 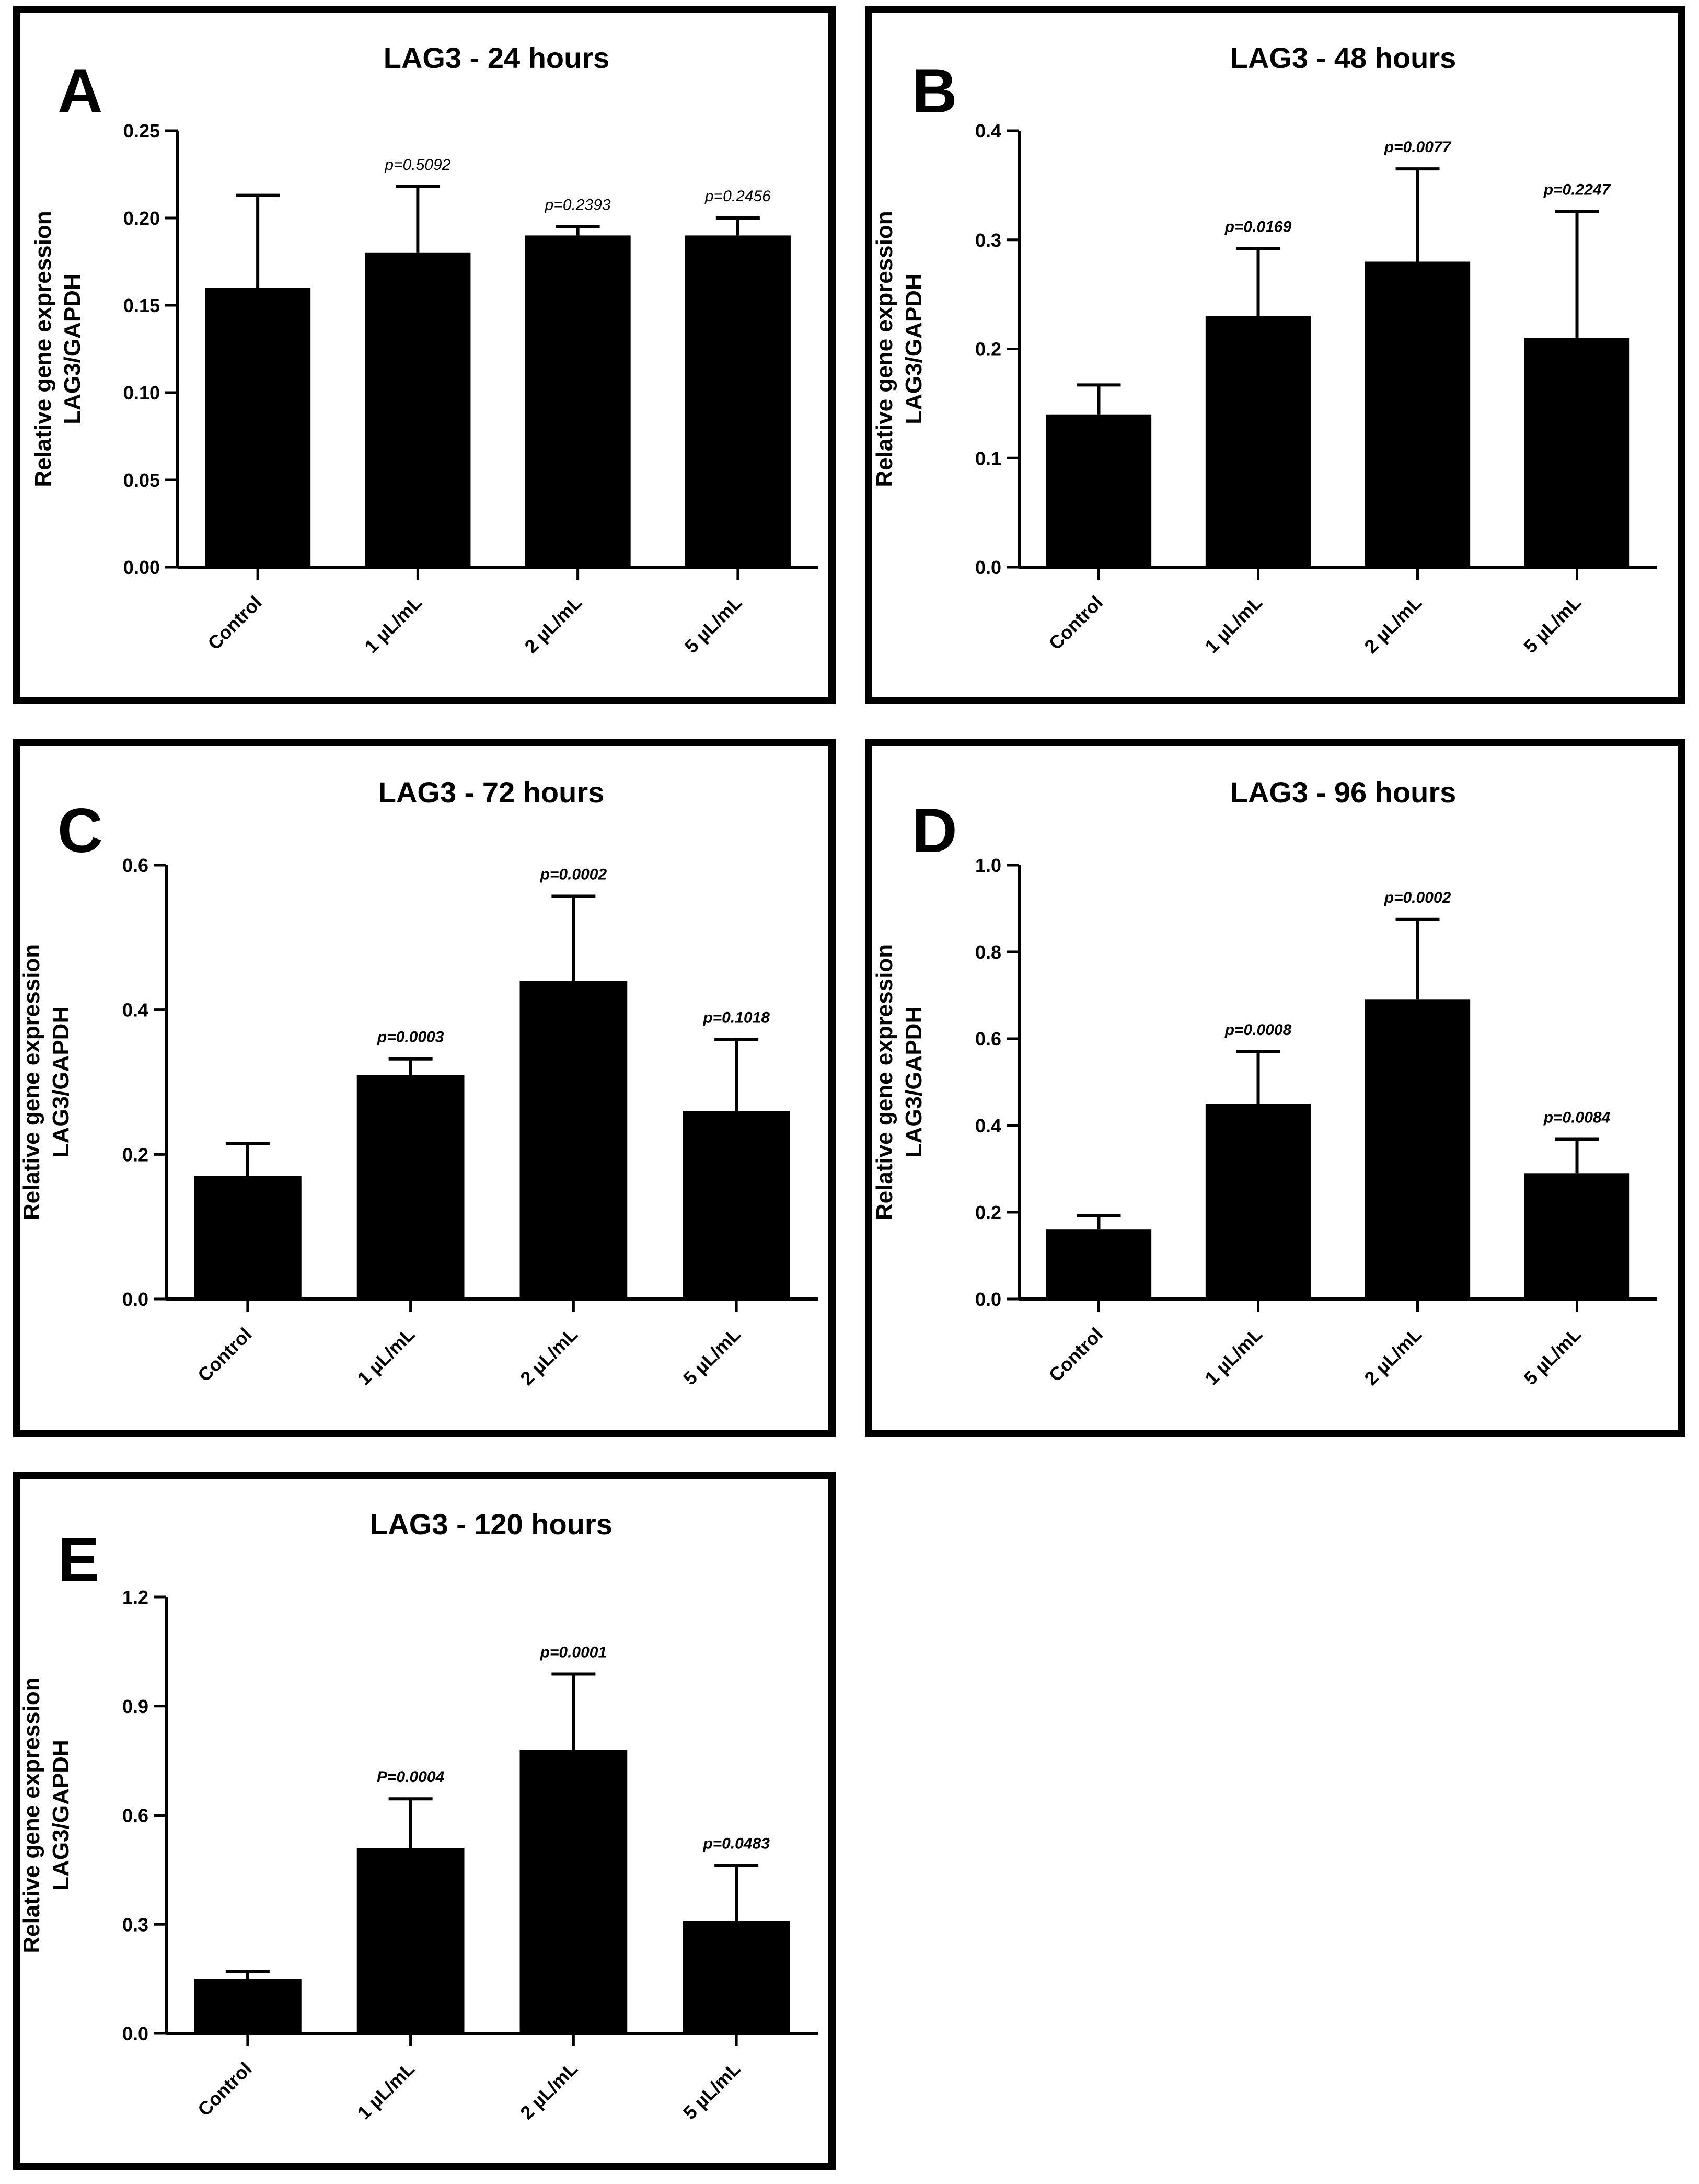 I want to click on p-value-label: p=0.0483, so click(x=736, y=1844).